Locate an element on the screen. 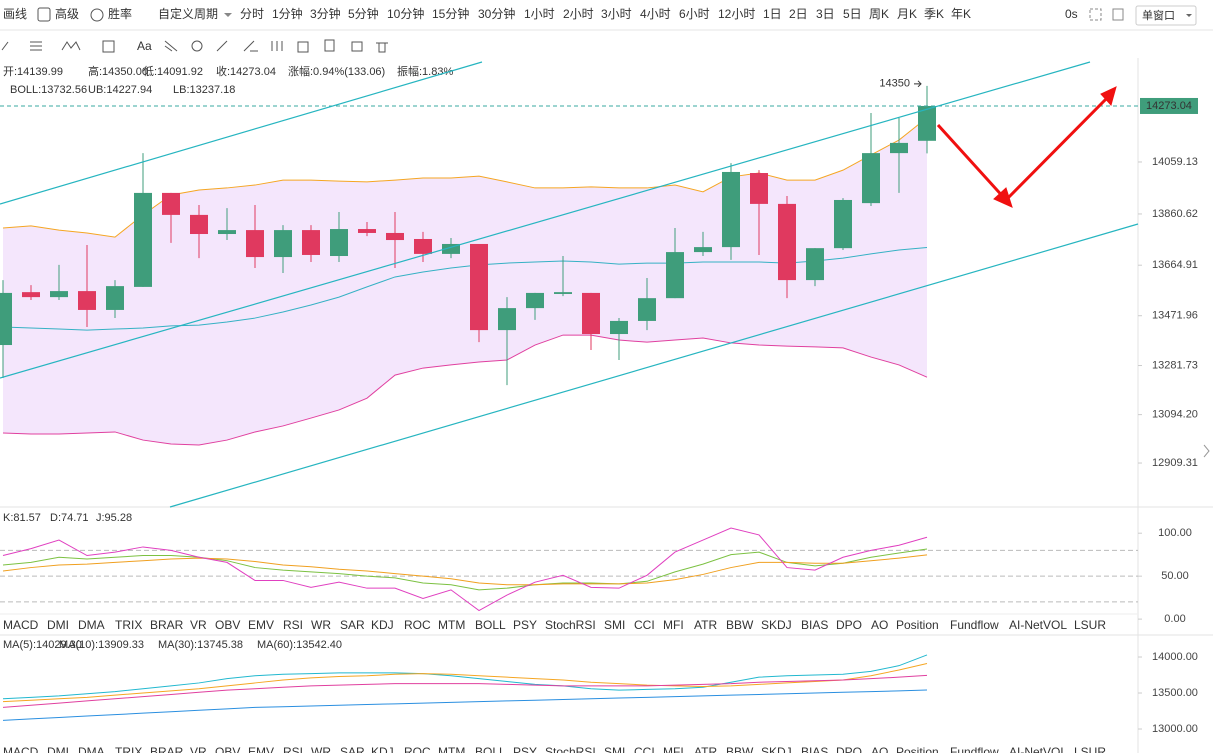 This screenshot has height=753, width=1213. period-button: 5分钟 is located at coordinates (363, 13).